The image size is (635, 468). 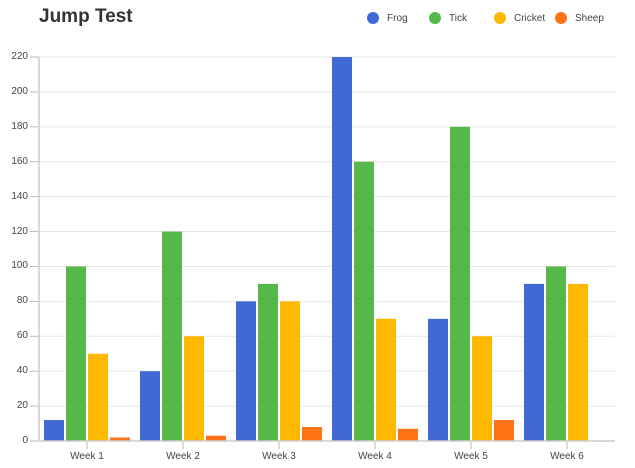 What do you see at coordinates (458, 18) in the screenshot?
I see `legend-label: Tick` at bounding box center [458, 18].